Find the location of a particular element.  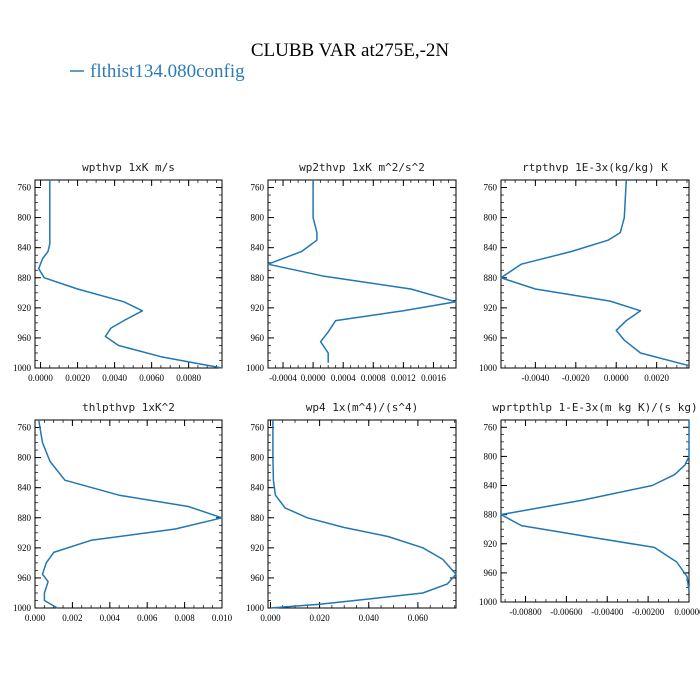

panel-title: thlpthvp 1xK^2 is located at coordinates (128, 407).